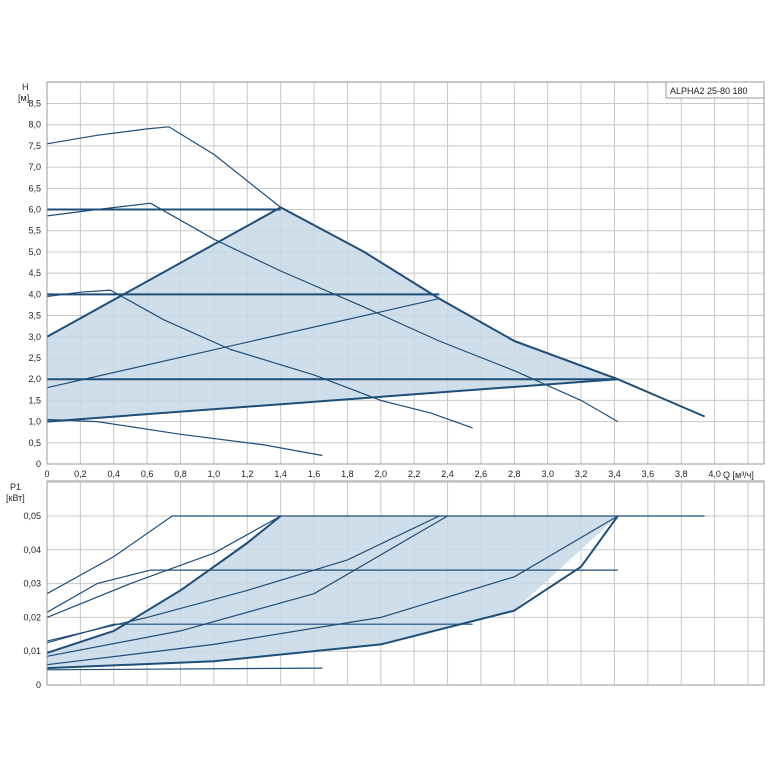 The width and height of the screenshot is (770, 770). I want to click on power-y-tick-label: 0,04, so click(32, 550).